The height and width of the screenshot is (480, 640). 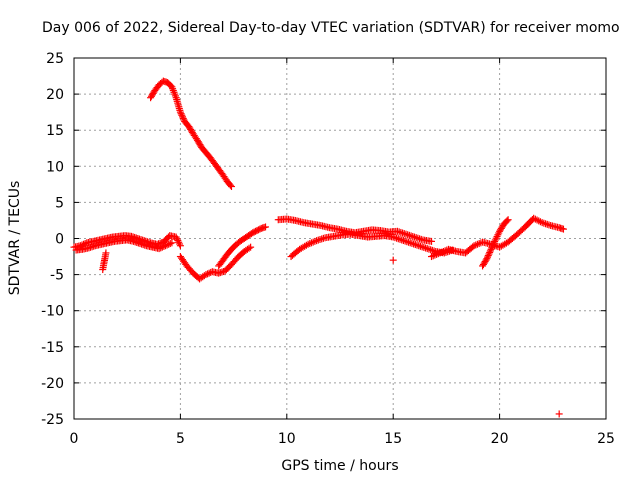 I want to click on y-tick-label: -25, so click(x=52, y=420).